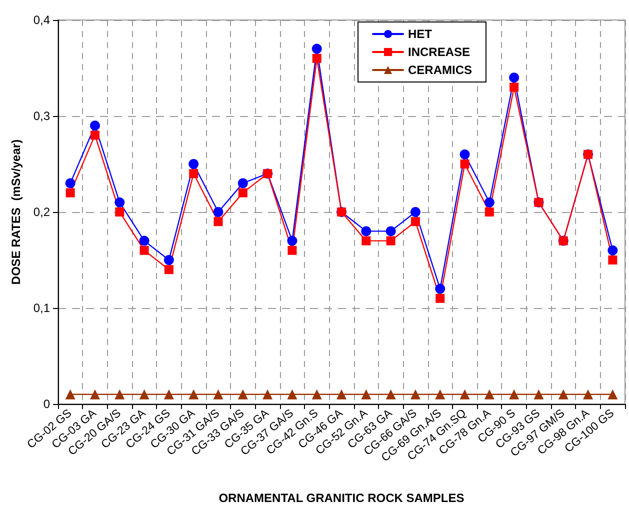 The height and width of the screenshot is (509, 629). I want to click on y-tick-label: 0, so click(46, 404).